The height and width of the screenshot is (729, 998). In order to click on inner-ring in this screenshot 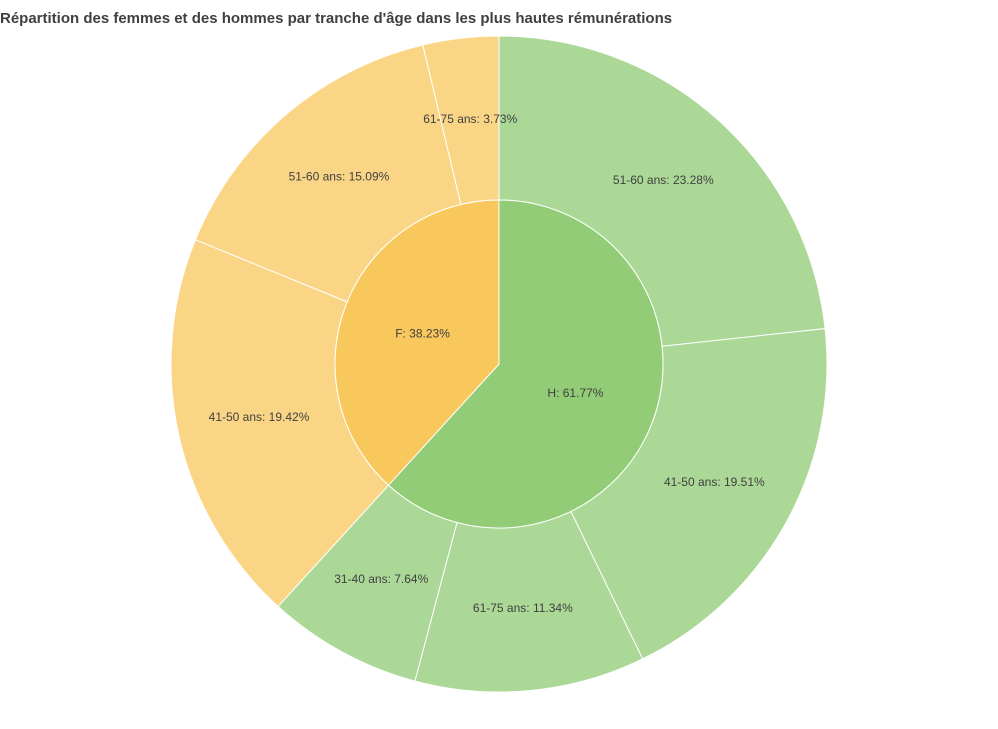, I will do `click(499, 364)`.